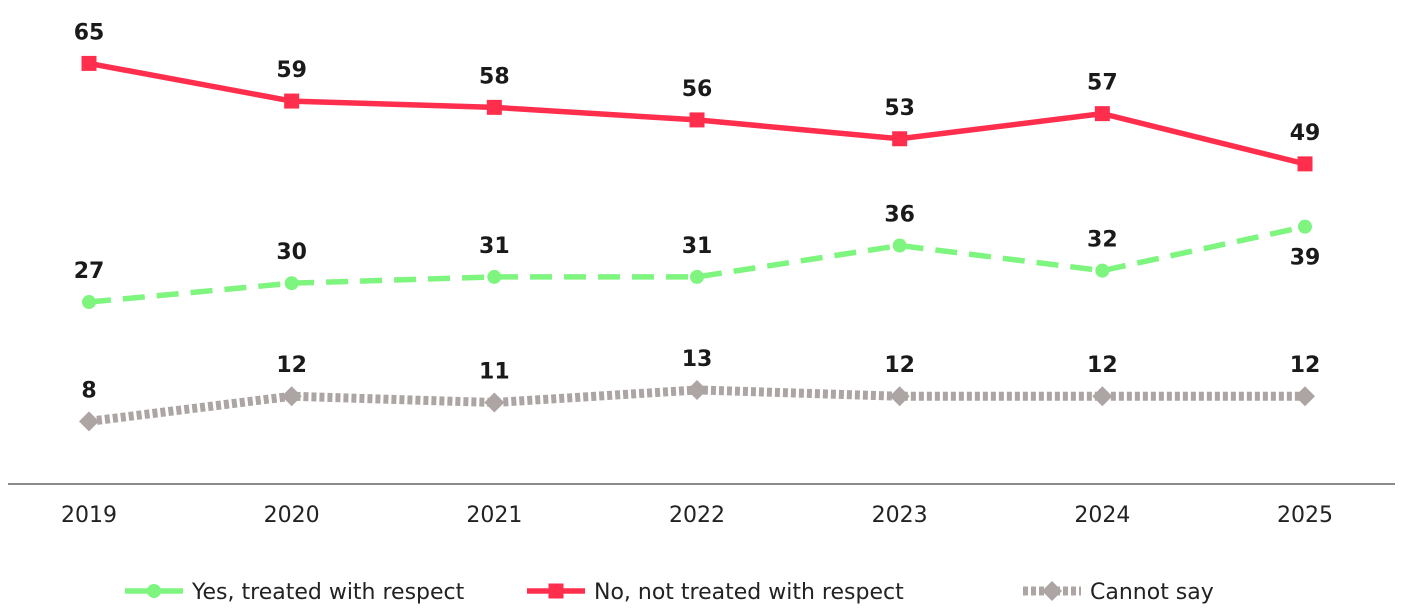  I want to click on data-label: 65, so click(89, 32).